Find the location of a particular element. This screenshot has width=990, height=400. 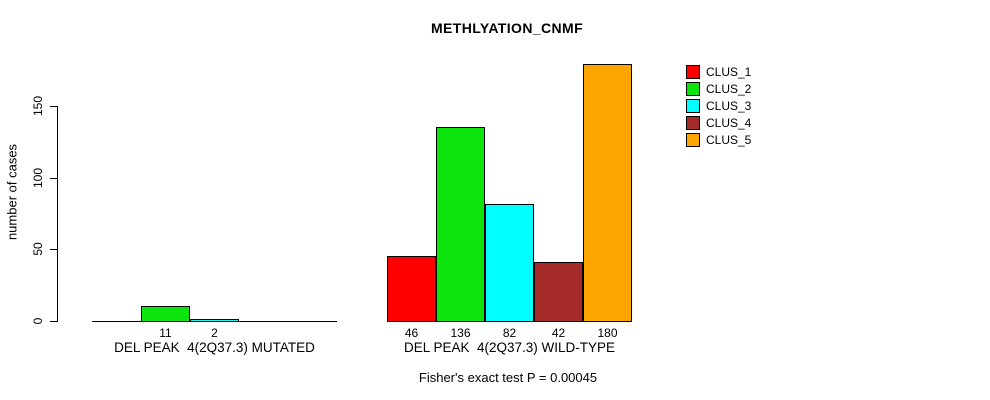

legend-label: CLUS_5 is located at coordinates (729, 140).